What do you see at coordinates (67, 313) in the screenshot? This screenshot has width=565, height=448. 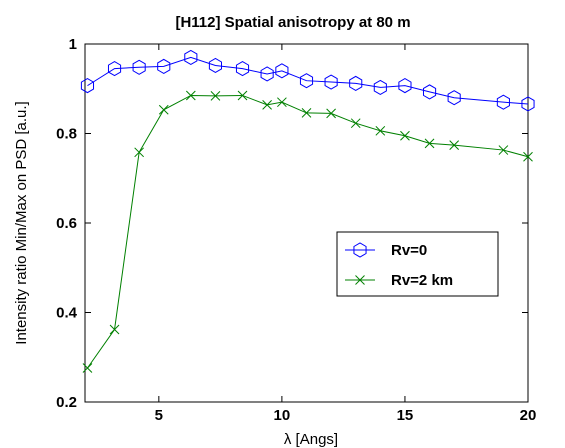 I see `y-tick-label: 0.4` at bounding box center [67, 313].